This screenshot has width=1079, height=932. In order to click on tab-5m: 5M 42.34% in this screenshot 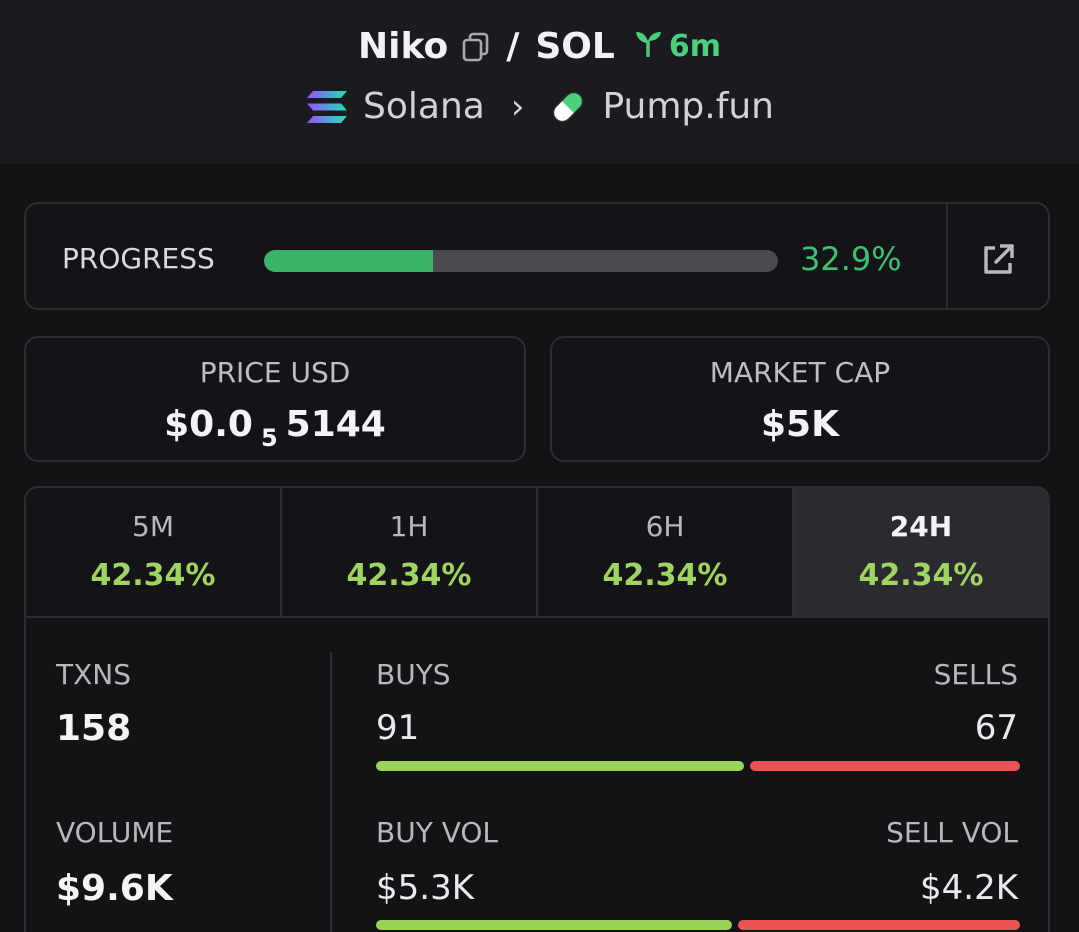, I will do `click(154, 552)`.